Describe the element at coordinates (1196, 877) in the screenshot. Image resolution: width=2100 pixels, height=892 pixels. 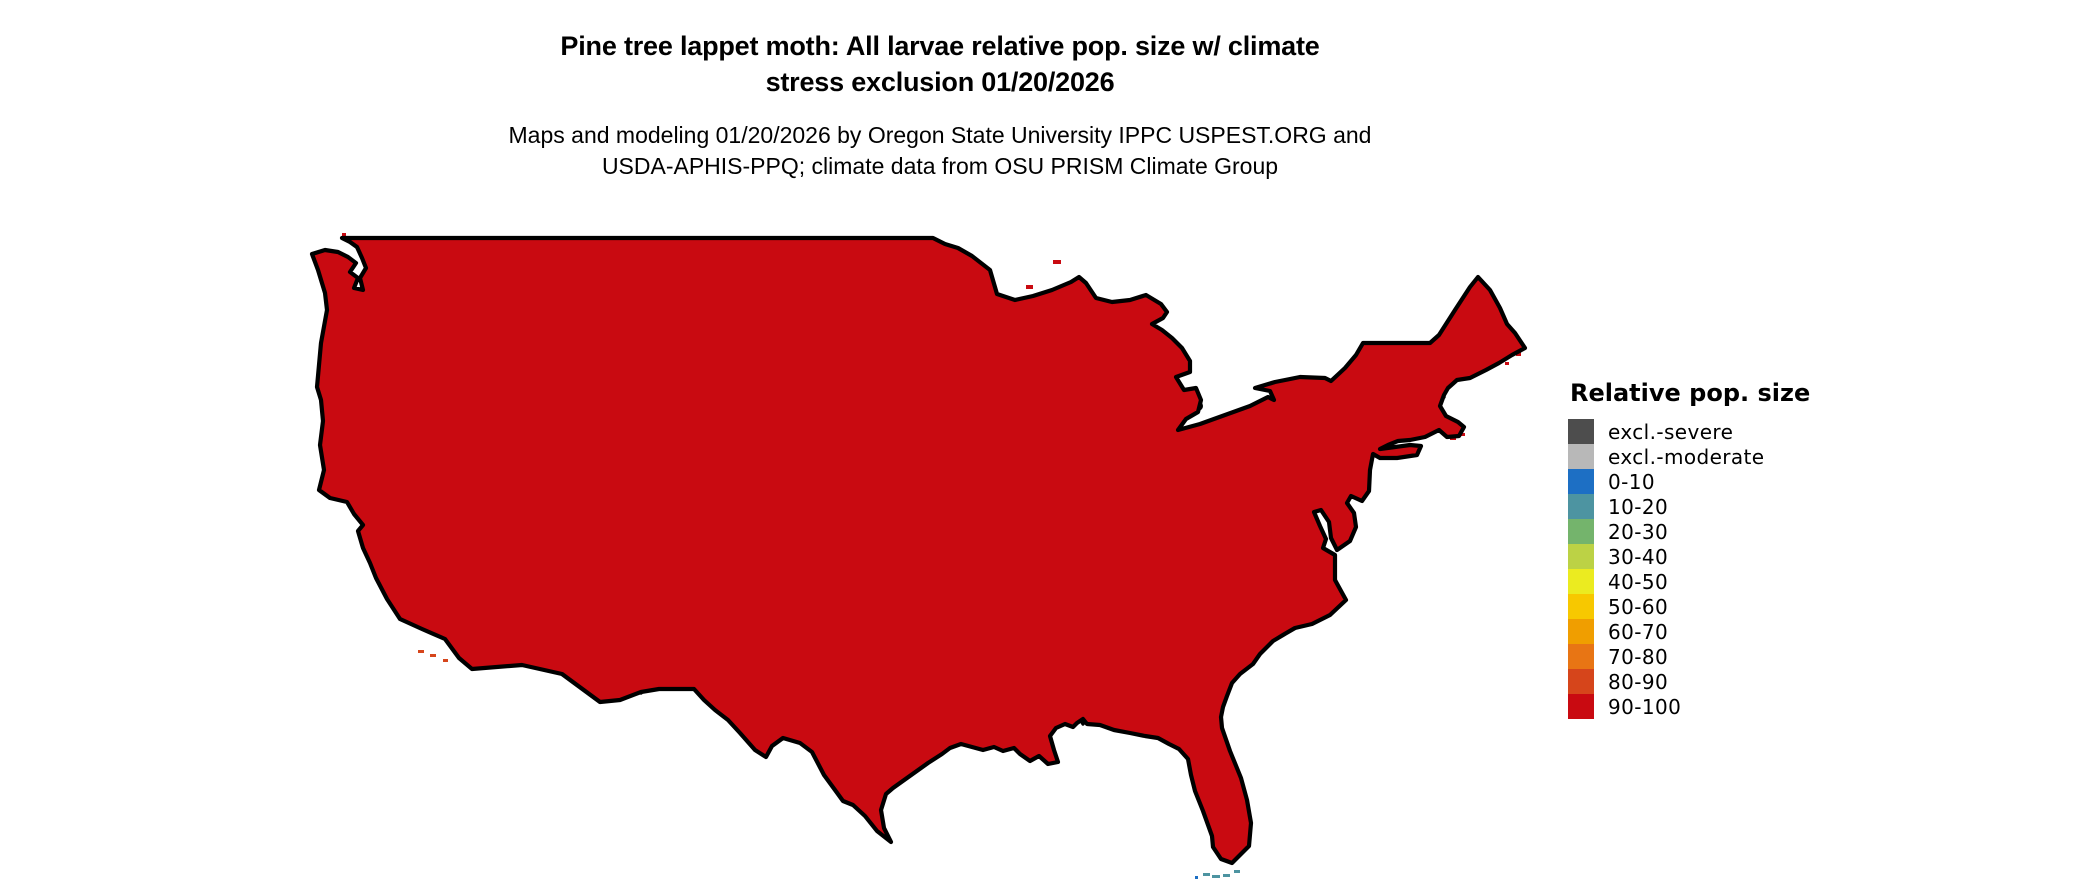
I see `keys-islet-blue` at that location.